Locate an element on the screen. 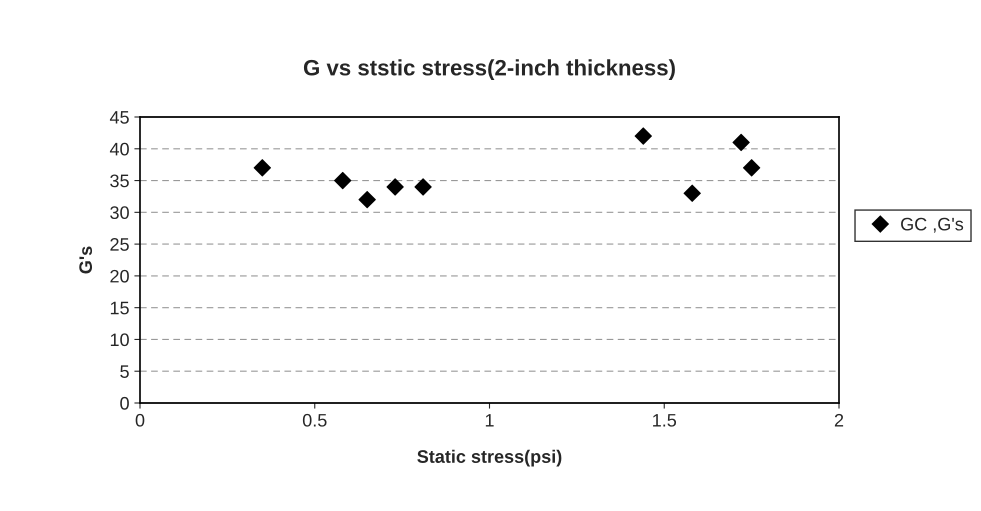  y-tick-label: 15 is located at coordinates (119, 308).